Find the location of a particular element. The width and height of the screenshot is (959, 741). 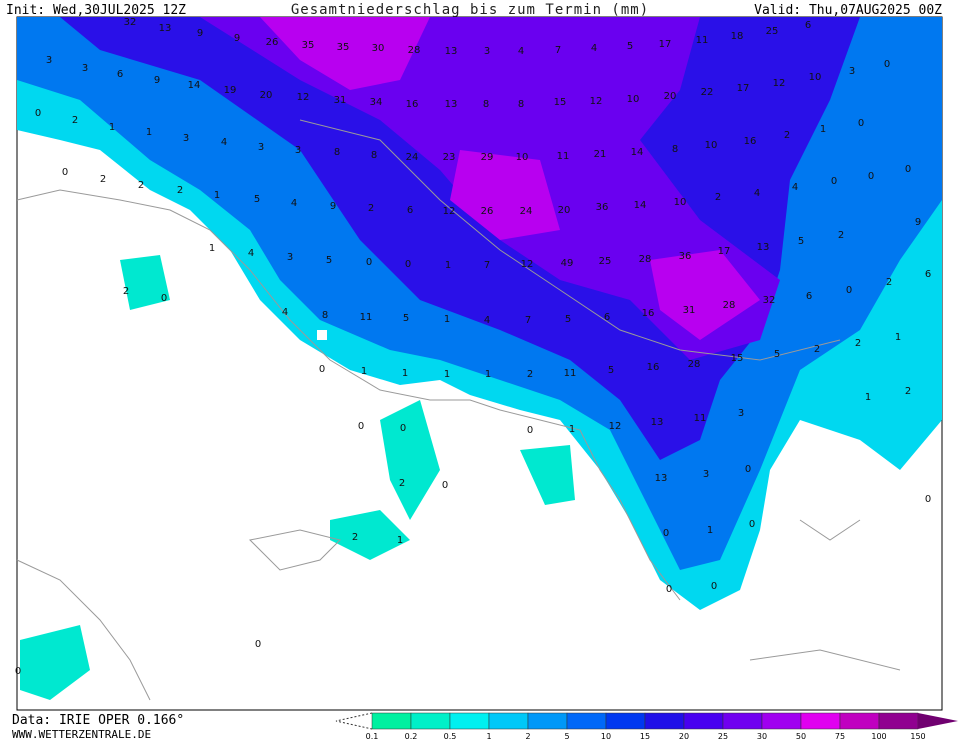

precip-value: 14 is located at coordinates (194, 85).